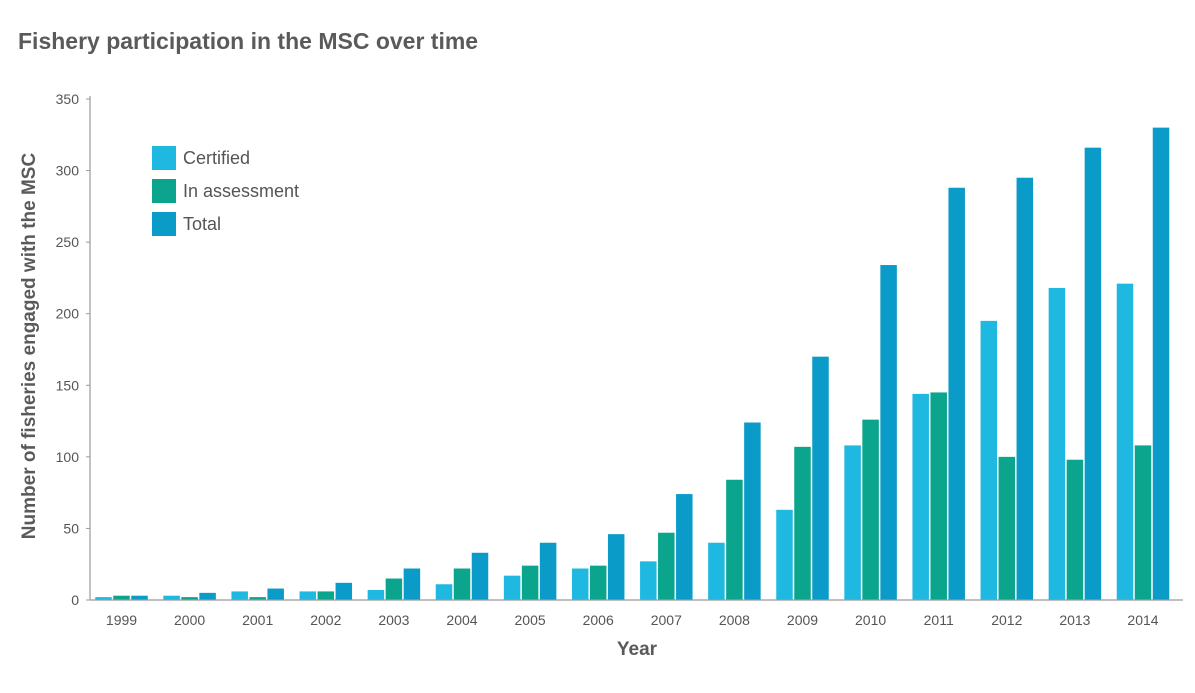 The height and width of the screenshot is (693, 1195). I want to click on x-axis-title: Year, so click(637, 649).